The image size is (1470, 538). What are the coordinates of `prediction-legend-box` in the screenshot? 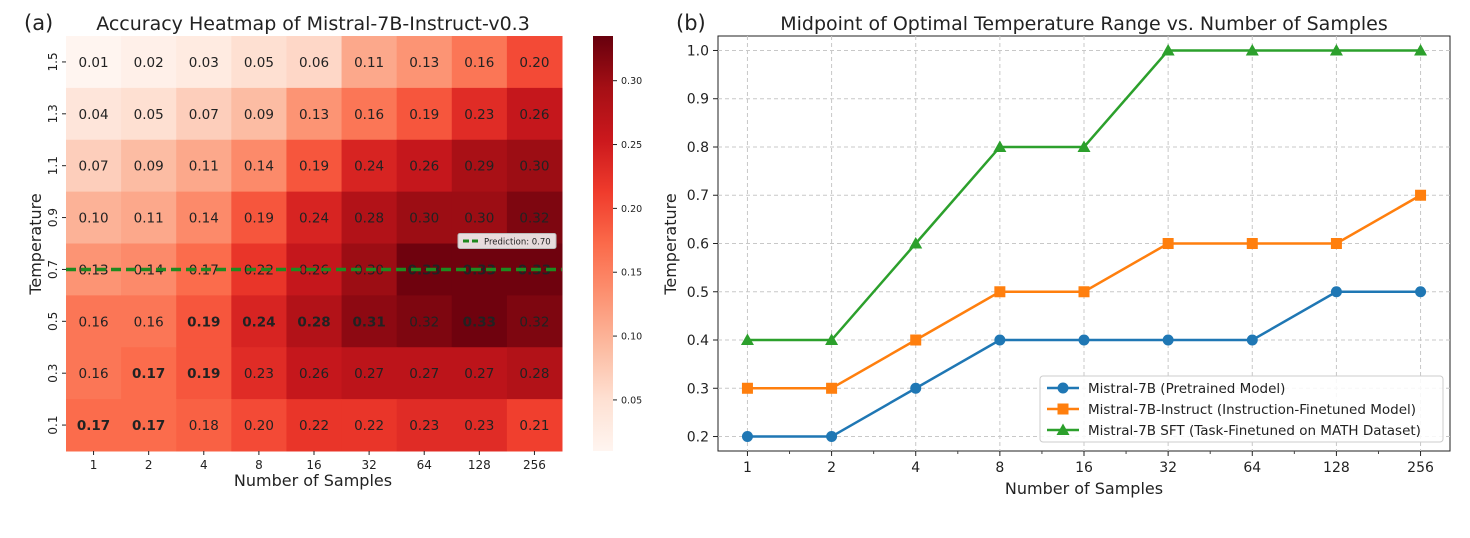 It's located at (507, 240).